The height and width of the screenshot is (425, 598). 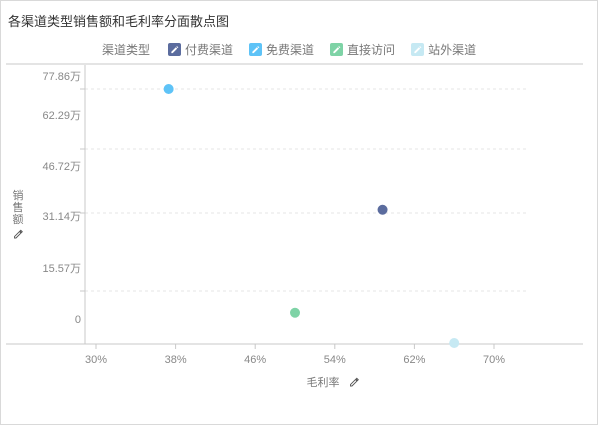 I want to click on legend-item-paid: 付费渠道, so click(x=200, y=49).